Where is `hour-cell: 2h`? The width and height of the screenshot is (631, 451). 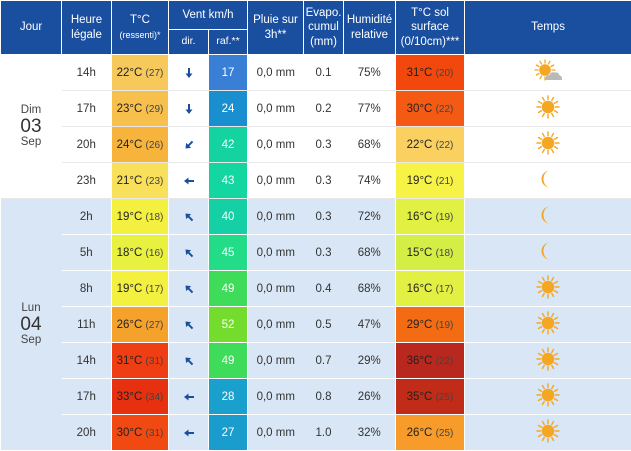 hour-cell: 2h is located at coordinates (87, 217).